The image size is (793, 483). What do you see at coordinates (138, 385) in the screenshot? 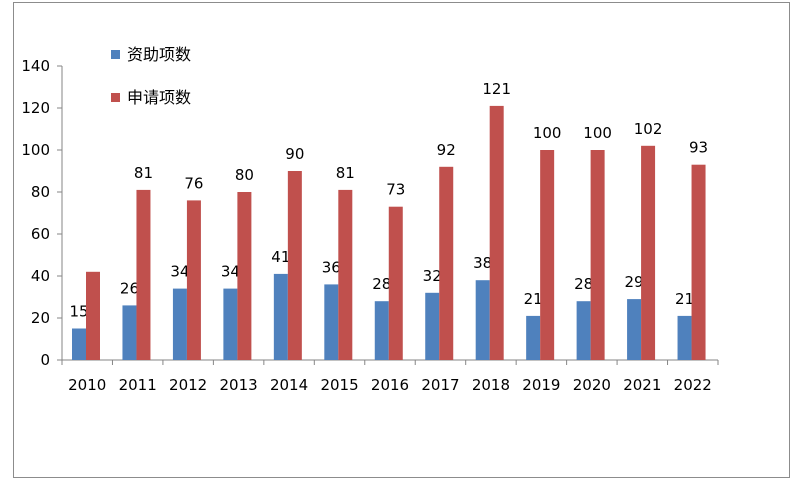
I see `x-tick-label: 2011` at bounding box center [138, 385].